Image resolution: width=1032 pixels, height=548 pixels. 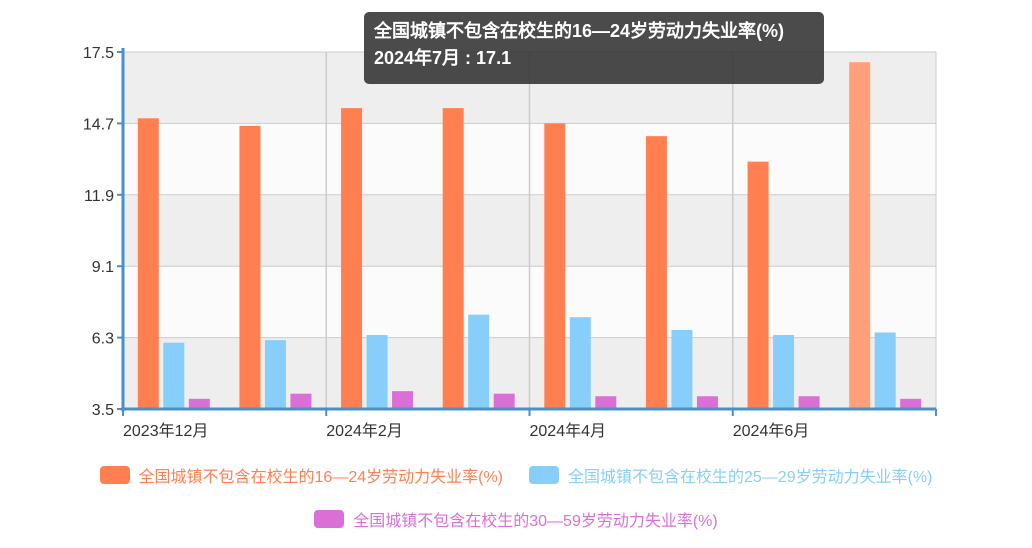 What do you see at coordinates (98, 124) in the screenshot?
I see `y-tick-label: 14.7` at bounding box center [98, 124].